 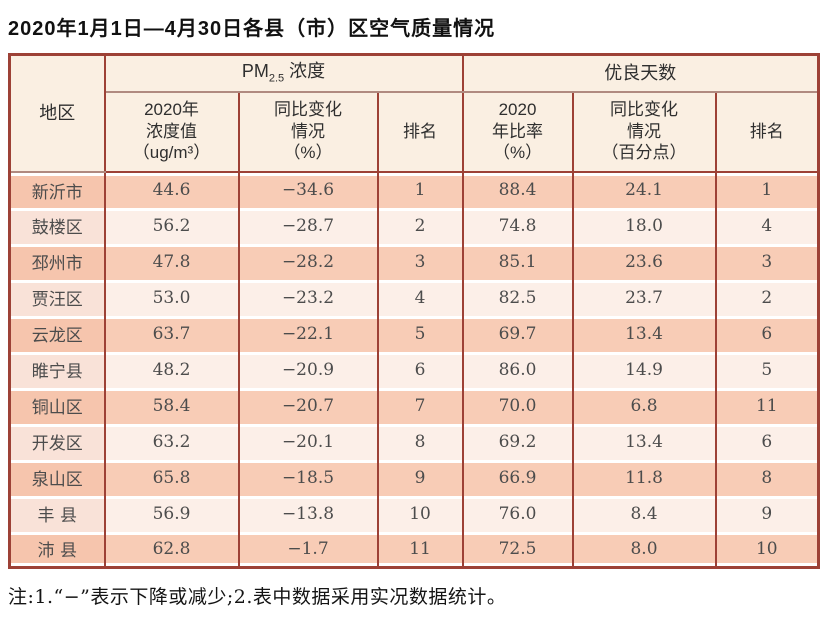 I want to click on days-ratio-cell: 69.7, so click(x=517, y=333).